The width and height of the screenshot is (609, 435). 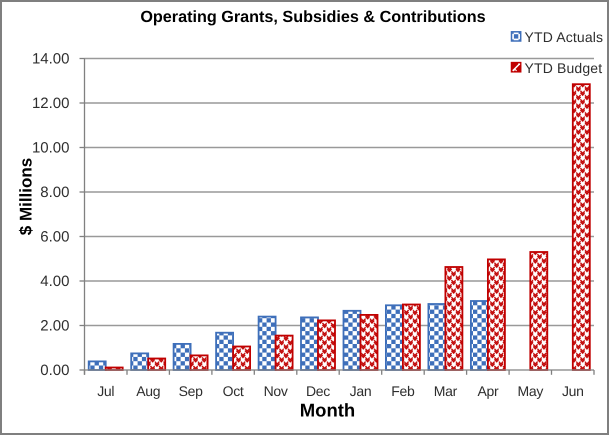 What do you see at coordinates (318, 391) in the screenshot?
I see `svg-text: Dec` at bounding box center [318, 391].